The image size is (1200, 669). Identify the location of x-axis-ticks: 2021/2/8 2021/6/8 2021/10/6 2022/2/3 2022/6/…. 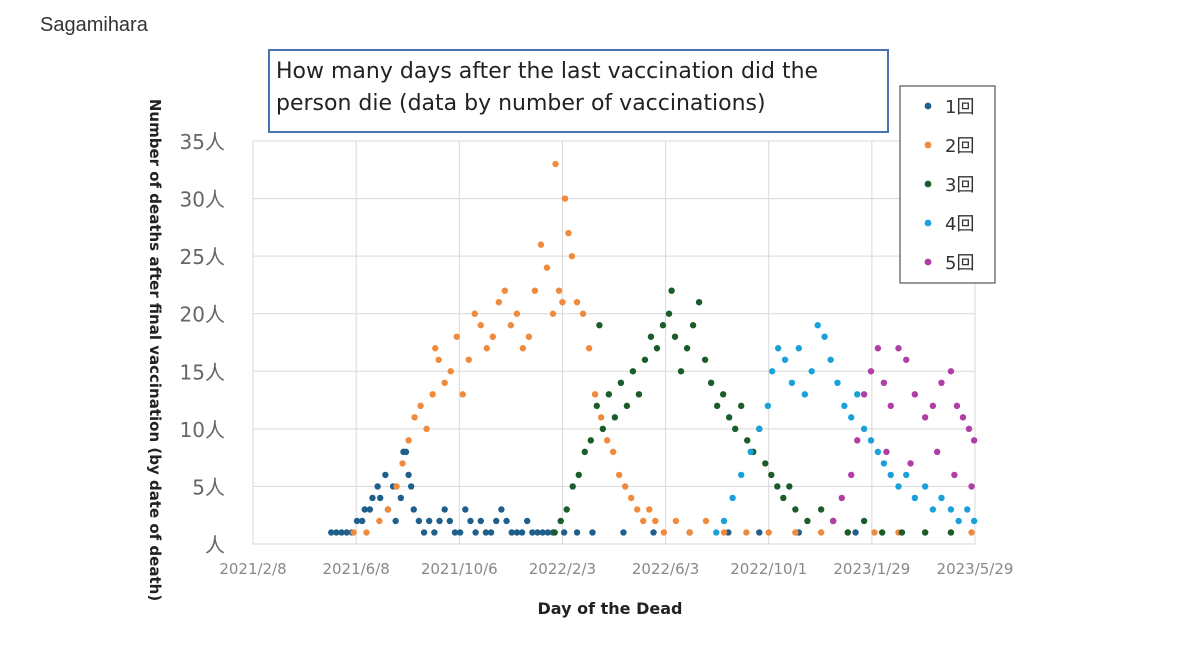
(616, 569).